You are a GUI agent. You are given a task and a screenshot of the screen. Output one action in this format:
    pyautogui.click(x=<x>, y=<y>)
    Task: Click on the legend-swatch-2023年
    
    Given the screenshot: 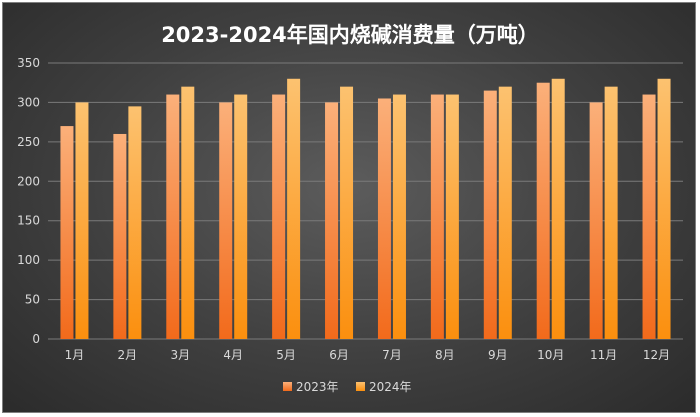 What is the action you would take?
    pyautogui.click(x=287, y=386)
    